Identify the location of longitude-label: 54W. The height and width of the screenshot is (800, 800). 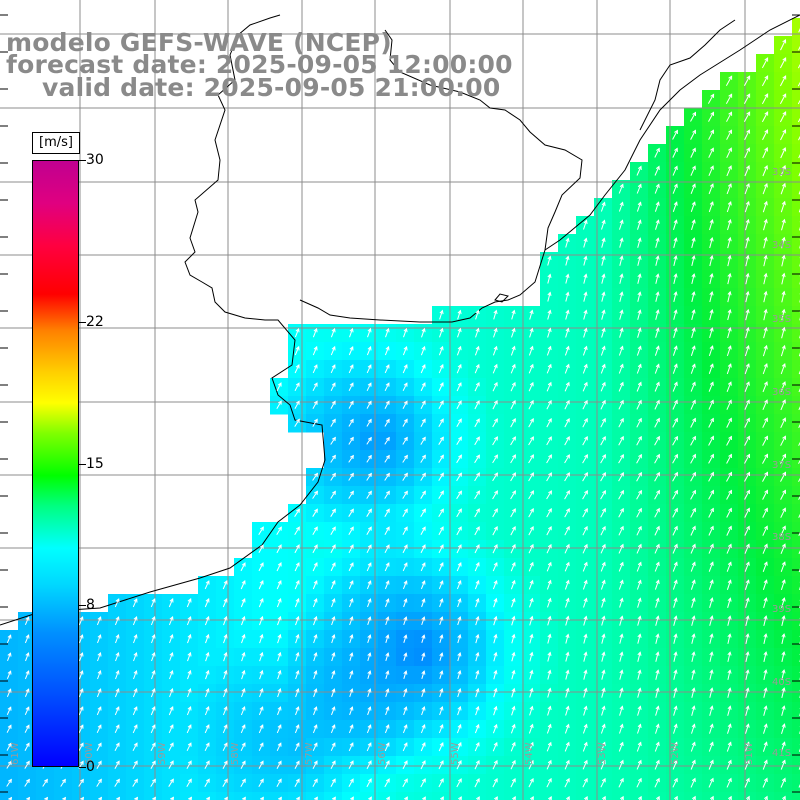
(529, 753).